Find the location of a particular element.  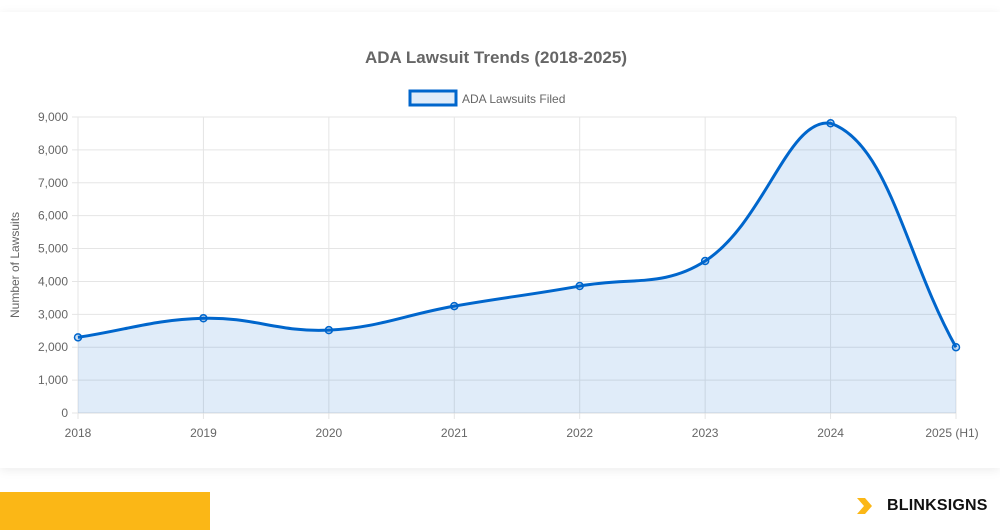

legend-label: ADA Lawsuits Filed is located at coordinates (513, 99).